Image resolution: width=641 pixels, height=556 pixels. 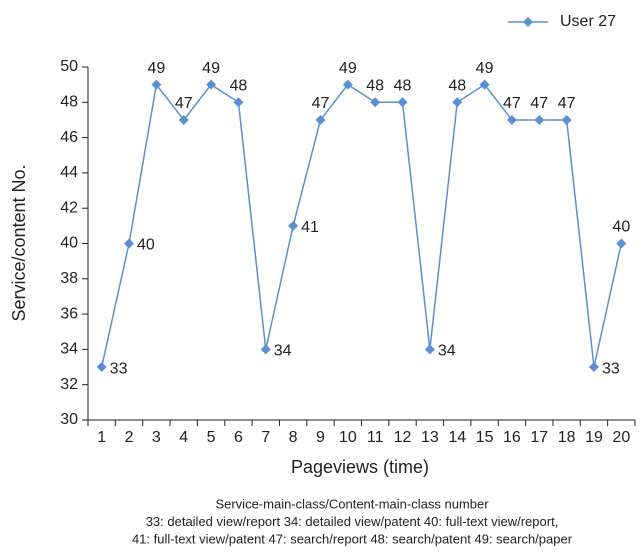 What do you see at coordinates (129, 437) in the screenshot?
I see `x-tick-label: 2` at bounding box center [129, 437].